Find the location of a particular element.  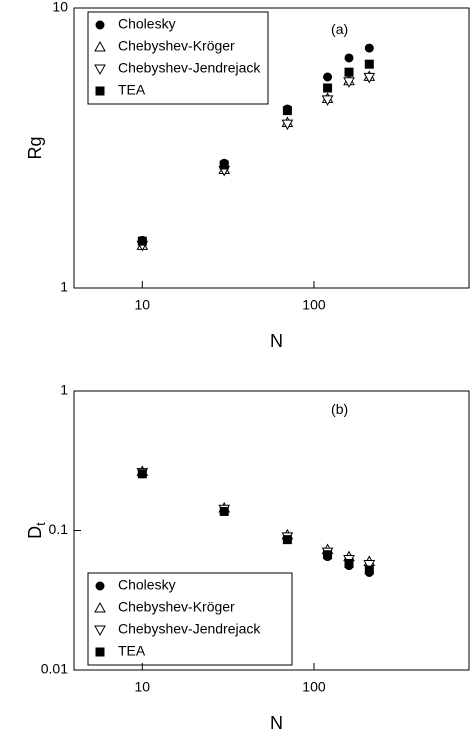

annotation: (b) is located at coordinates (339, 409).